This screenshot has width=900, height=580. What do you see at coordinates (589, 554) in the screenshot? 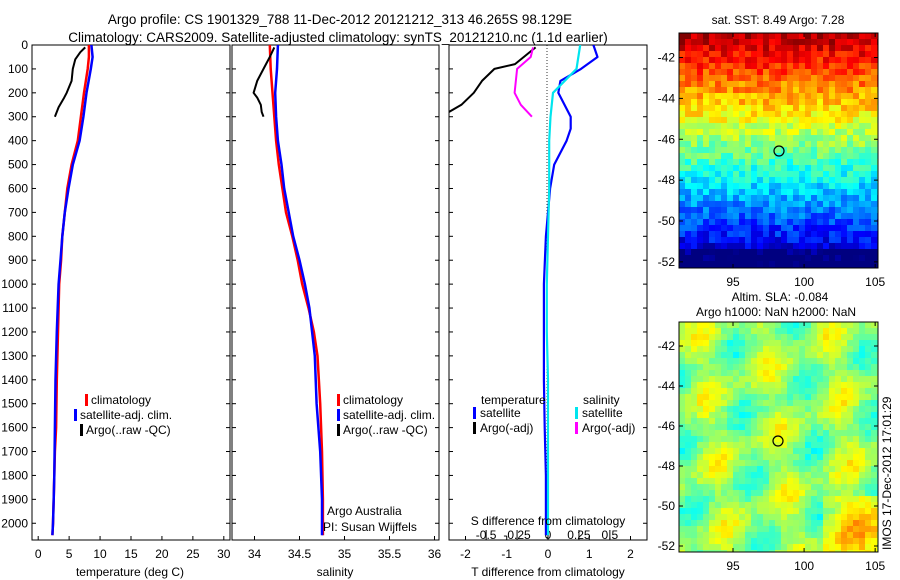
I see `x-tick-label: 1` at bounding box center [589, 554].